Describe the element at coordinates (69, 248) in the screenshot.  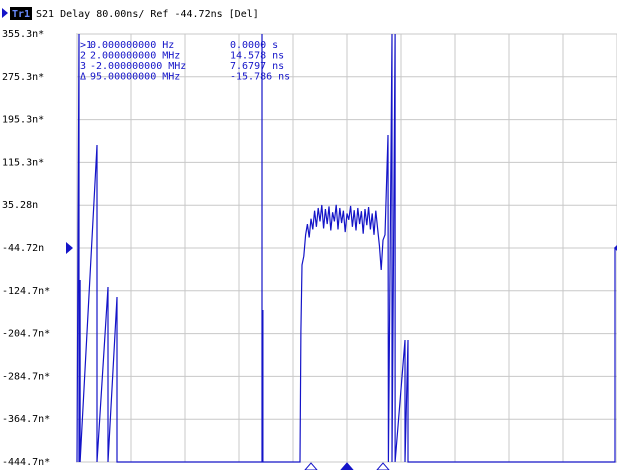
I see `ref-arrow` at that location.